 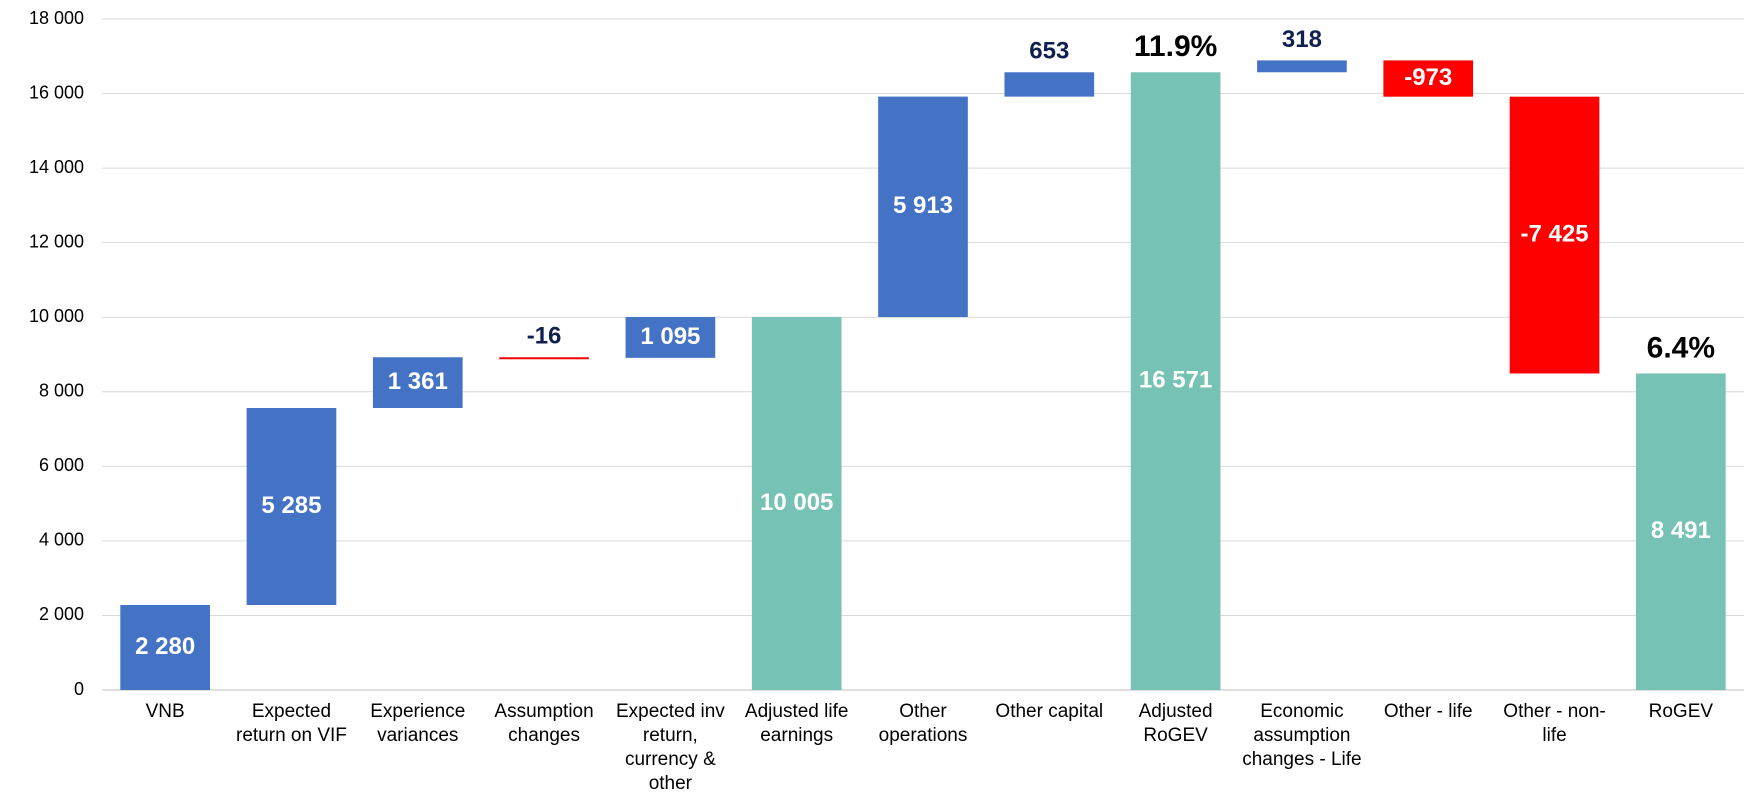 What do you see at coordinates (56, 241) in the screenshot?
I see `y-tick-label: 12 000` at bounding box center [56, 241].